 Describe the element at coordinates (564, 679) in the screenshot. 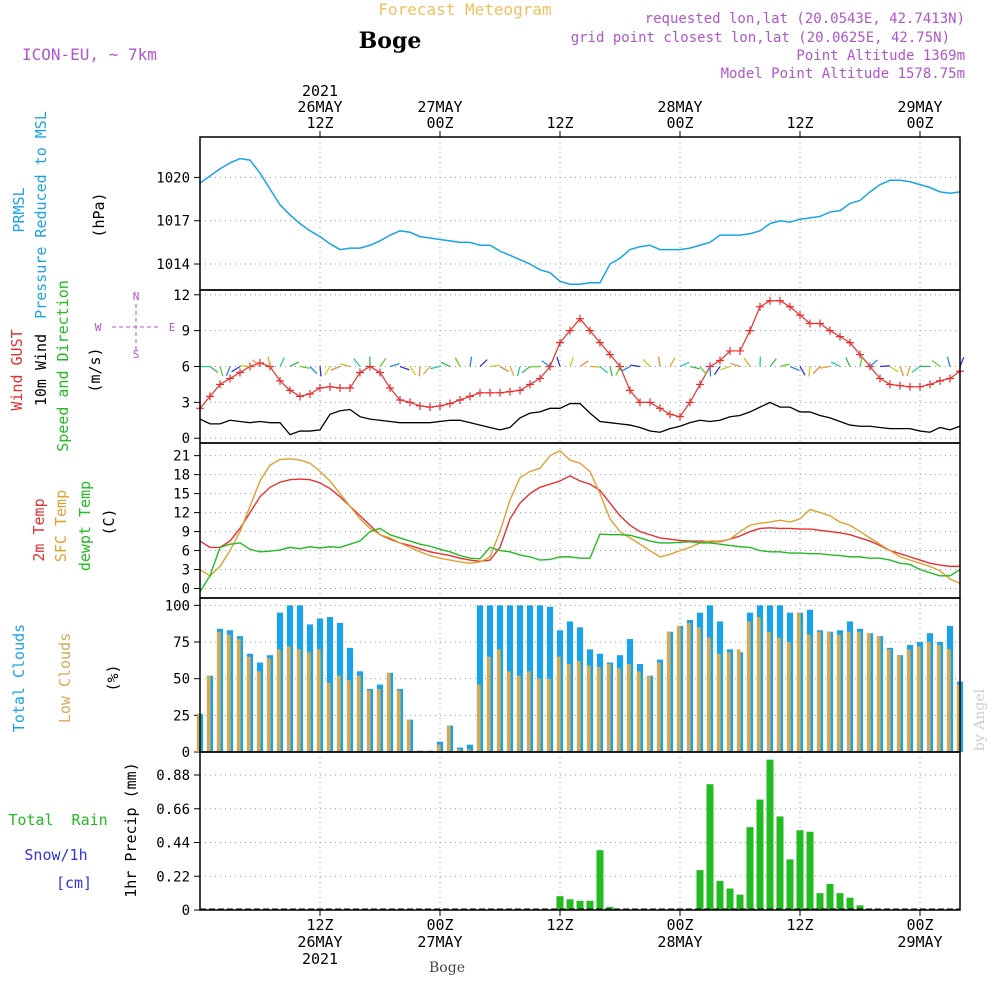

I see `clouds-panel: 0 25 50 75 100` at that location.